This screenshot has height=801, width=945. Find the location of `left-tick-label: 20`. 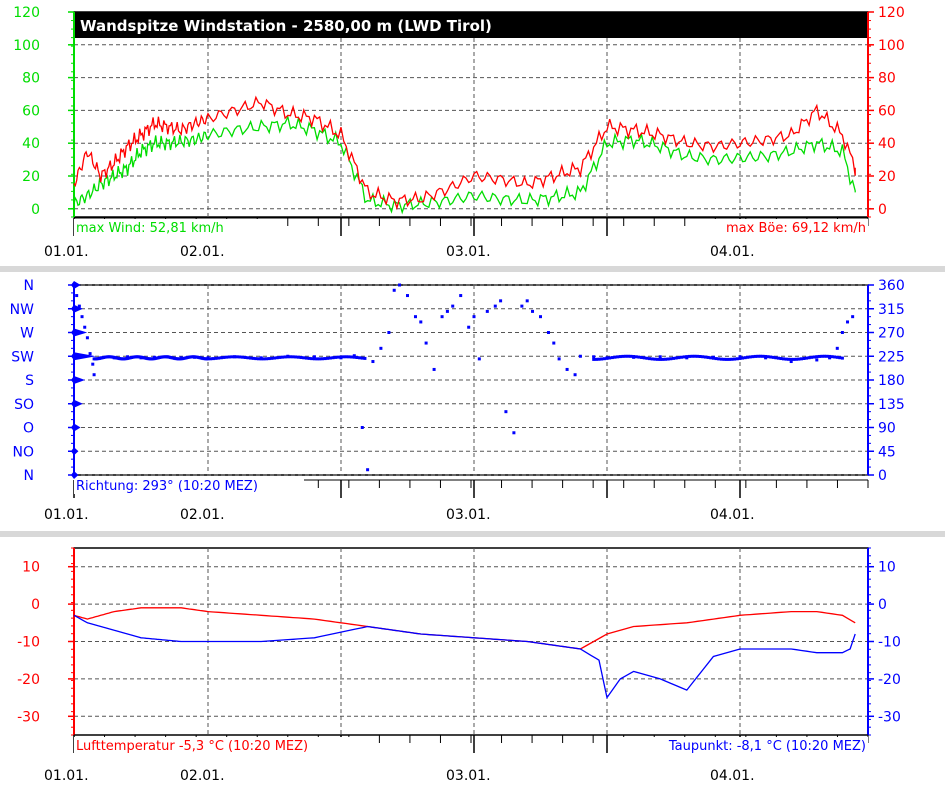

left-tick-label: 20 is located at coordinates (31, 177).